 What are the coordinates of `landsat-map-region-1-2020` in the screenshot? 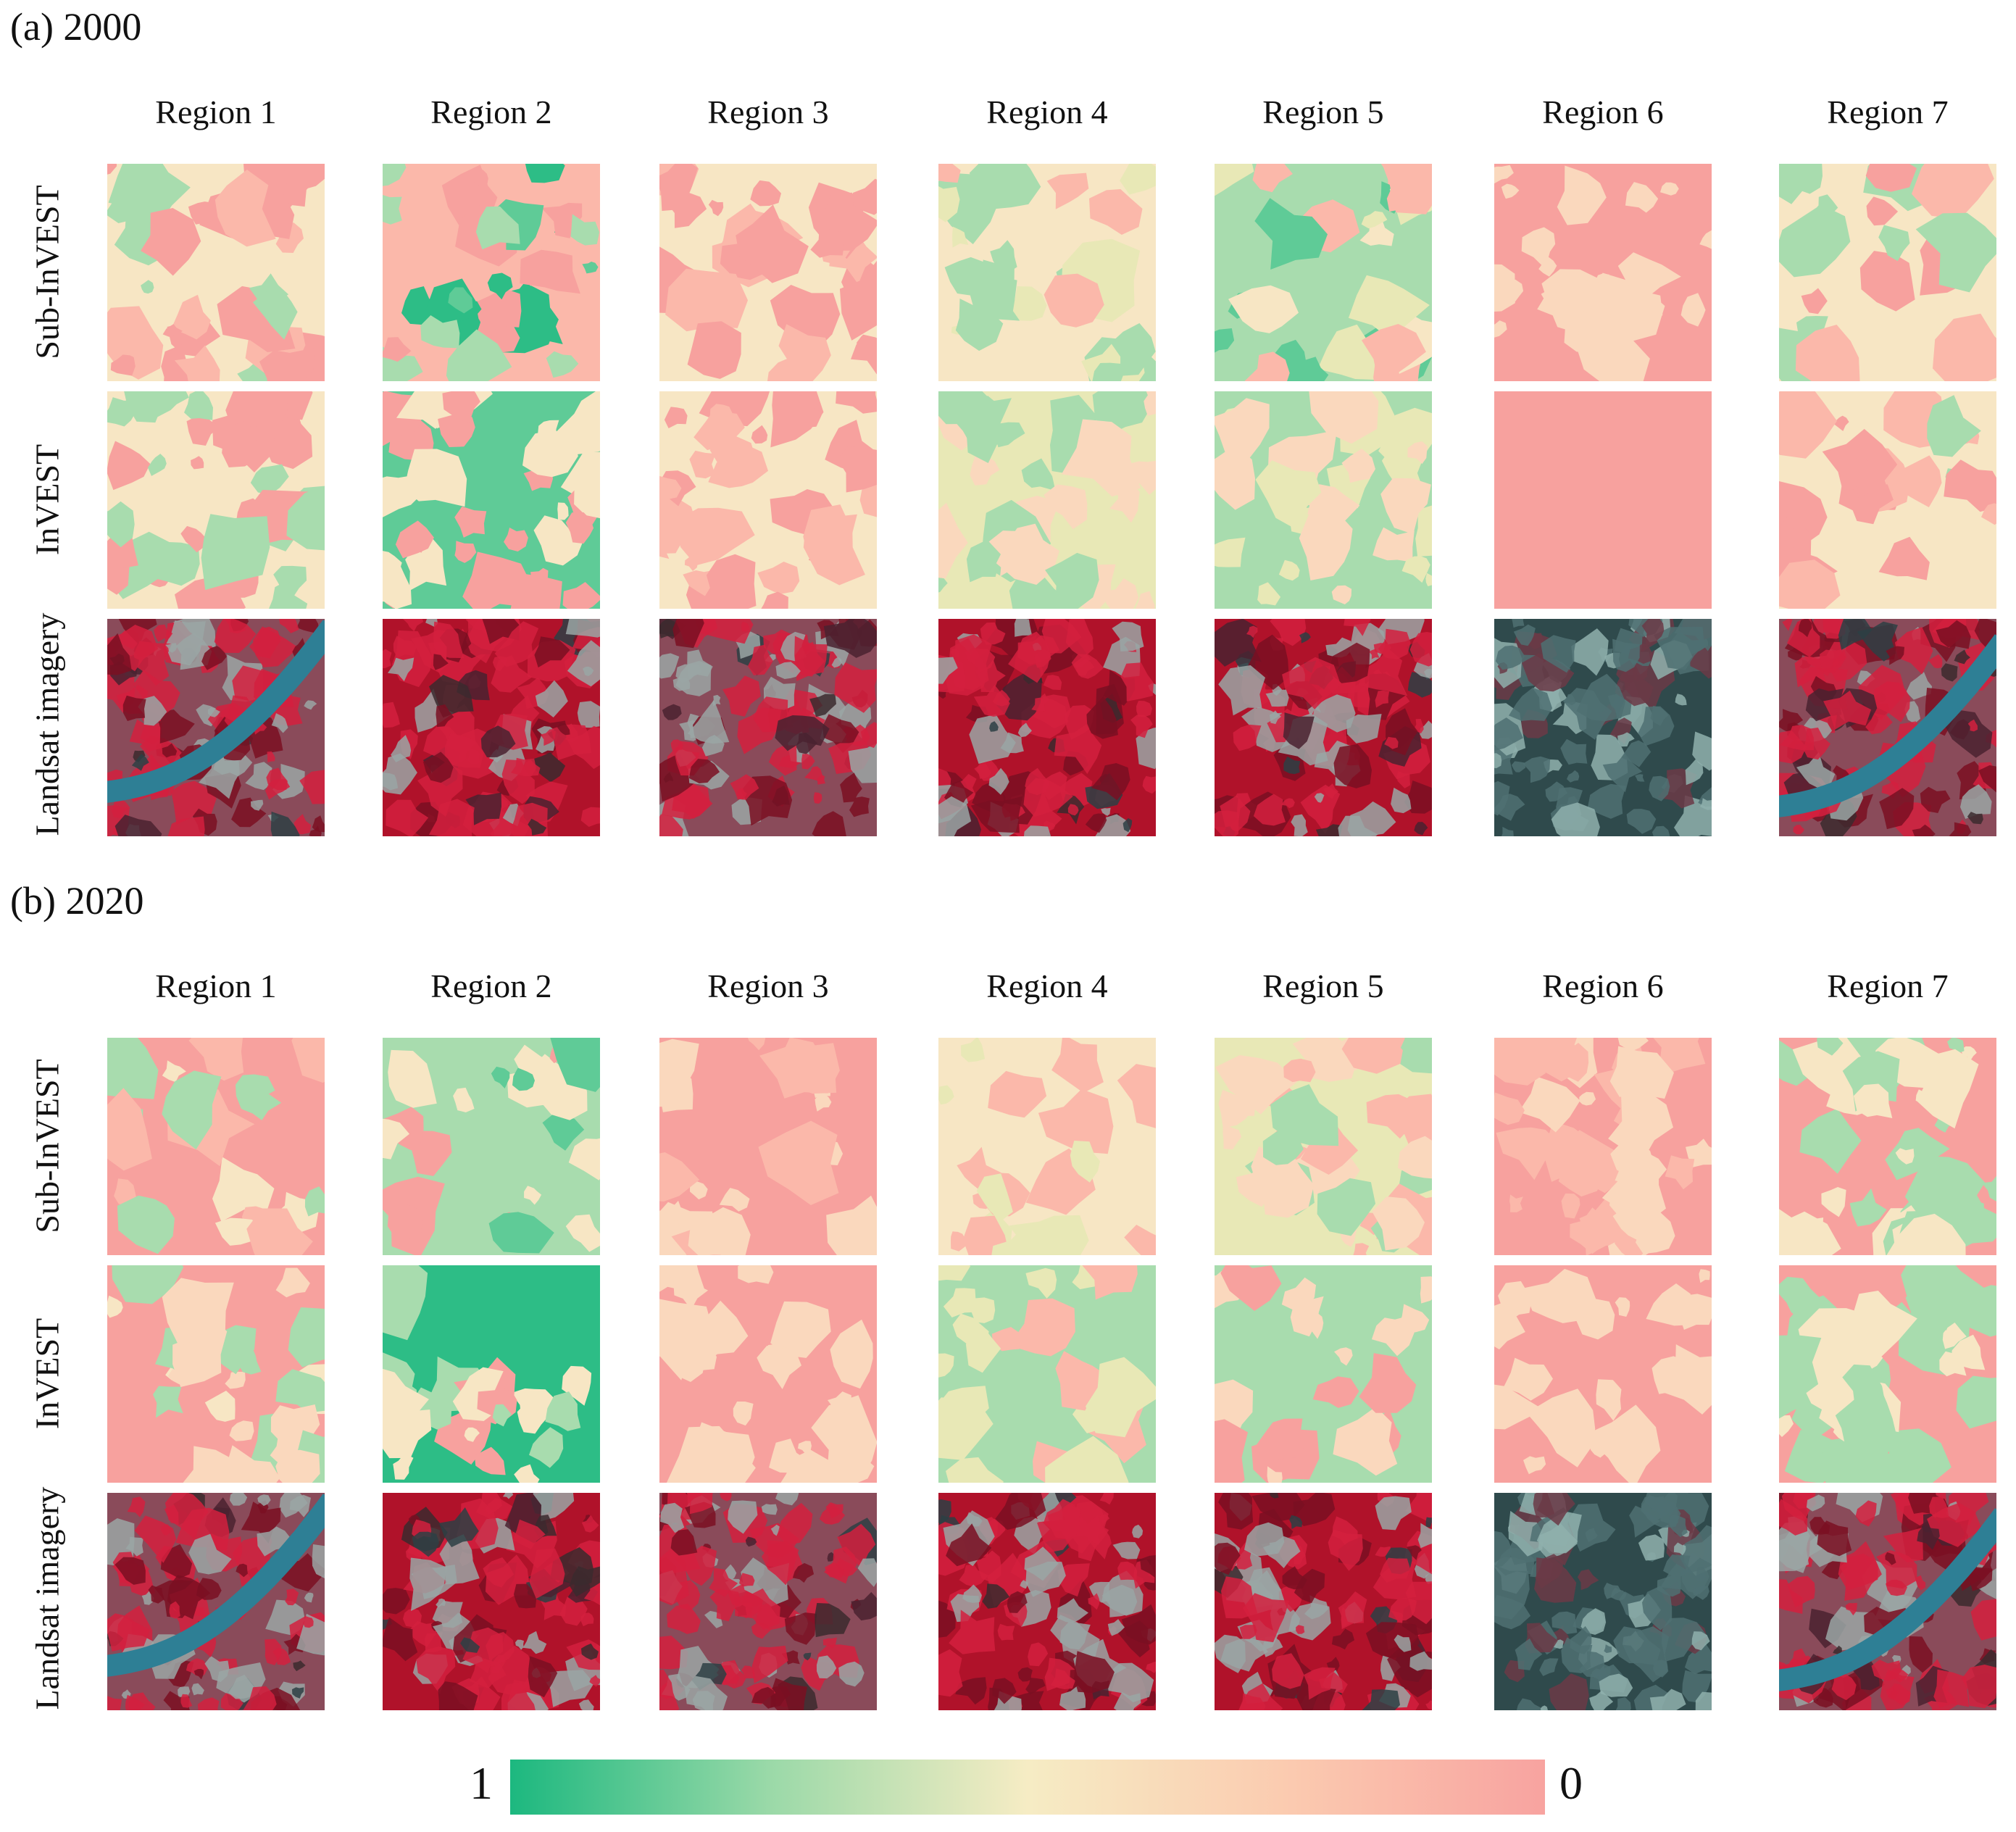 It's located at (216, 1601).